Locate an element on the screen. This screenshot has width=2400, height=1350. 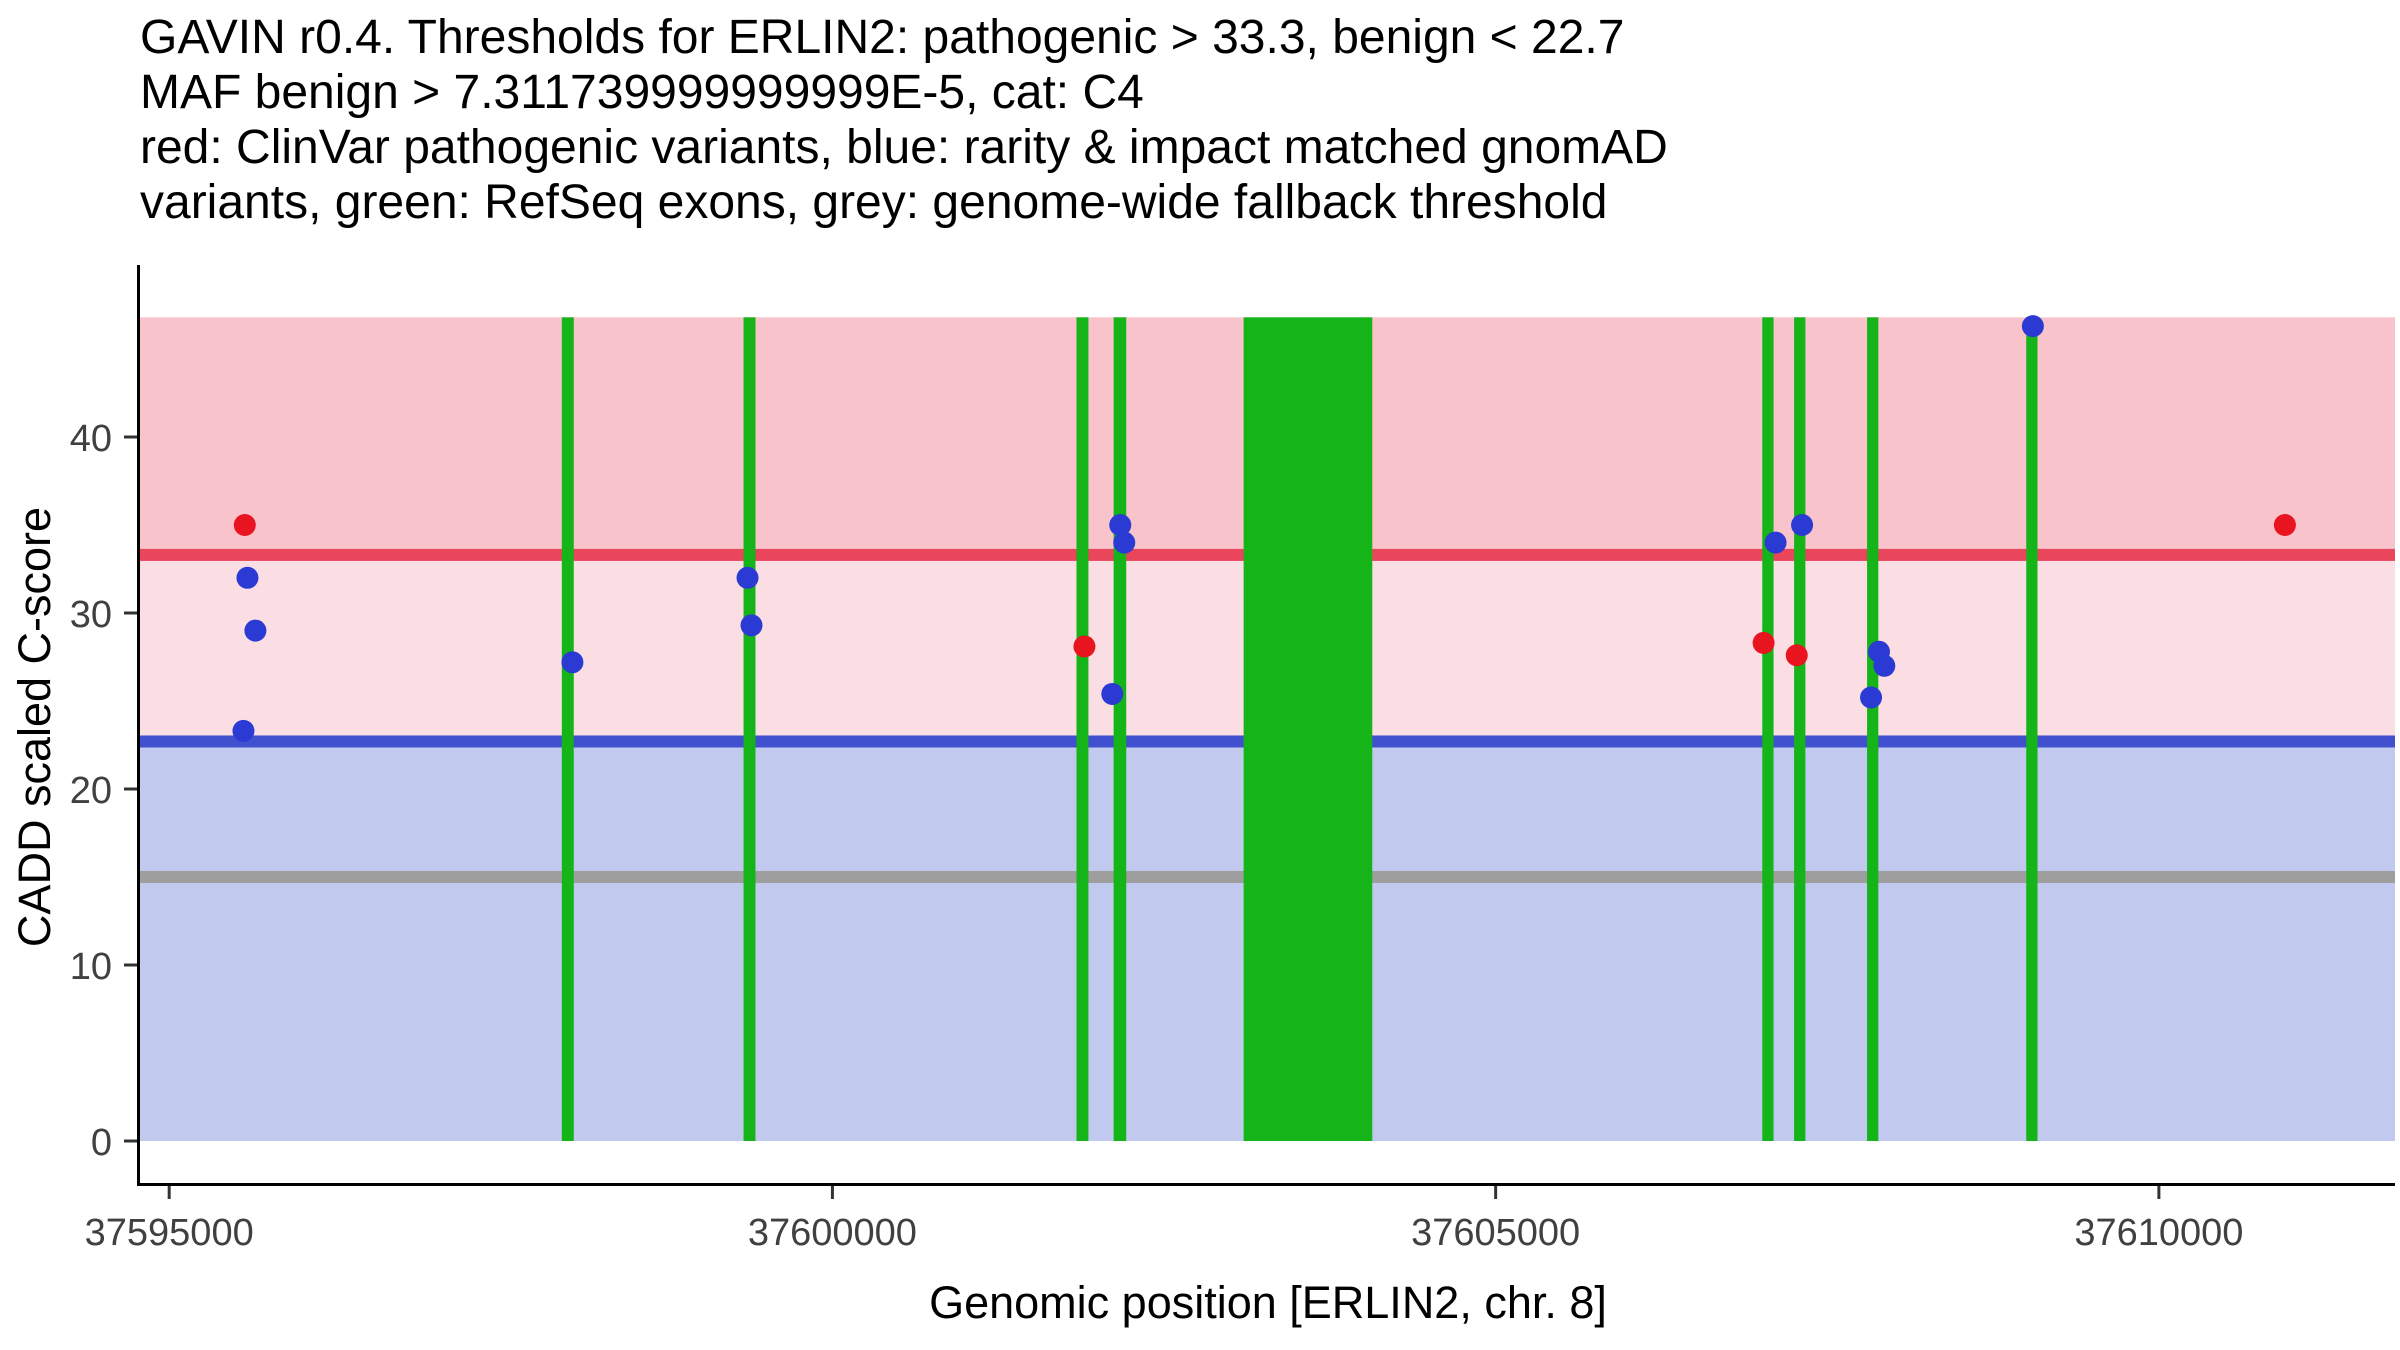
y-tick-label: 20 is located at coordinates (91, 791).